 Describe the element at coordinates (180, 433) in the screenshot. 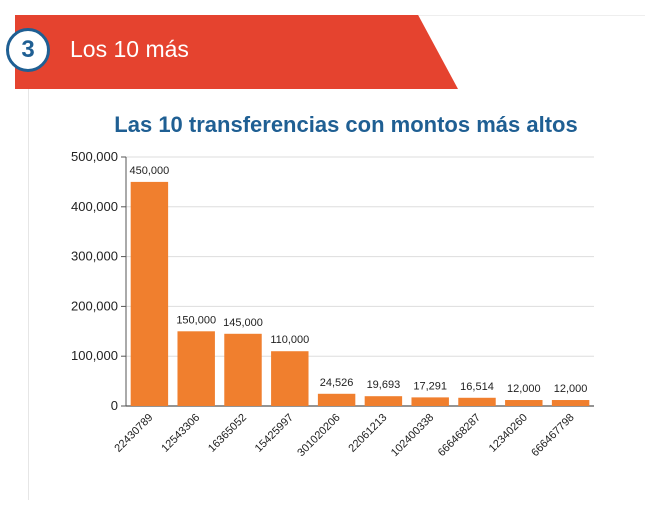

I see `x-tick-label: 12543306` at that location.